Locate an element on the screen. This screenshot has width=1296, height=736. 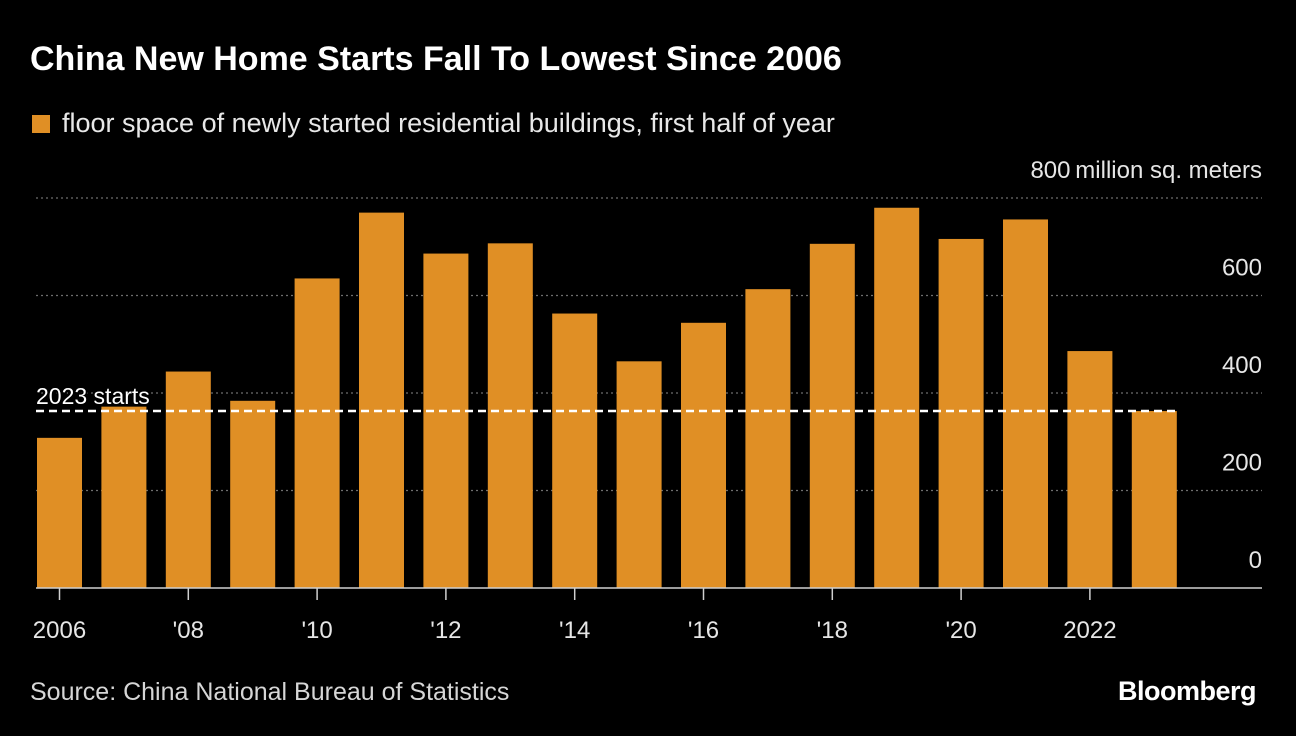
bar-2020 is located at coordinates (961, 413).